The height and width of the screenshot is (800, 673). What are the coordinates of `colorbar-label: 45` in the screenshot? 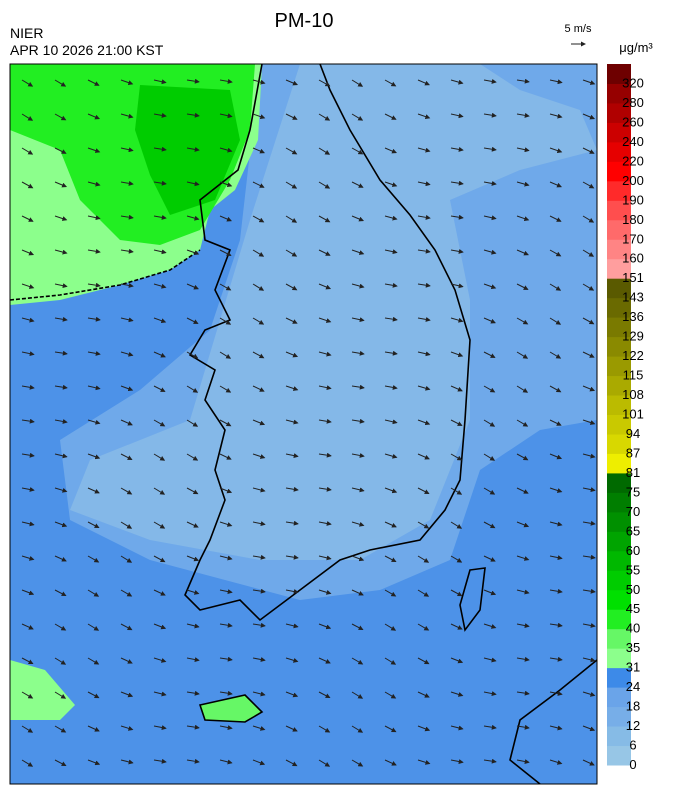 It's located at (633, 608).